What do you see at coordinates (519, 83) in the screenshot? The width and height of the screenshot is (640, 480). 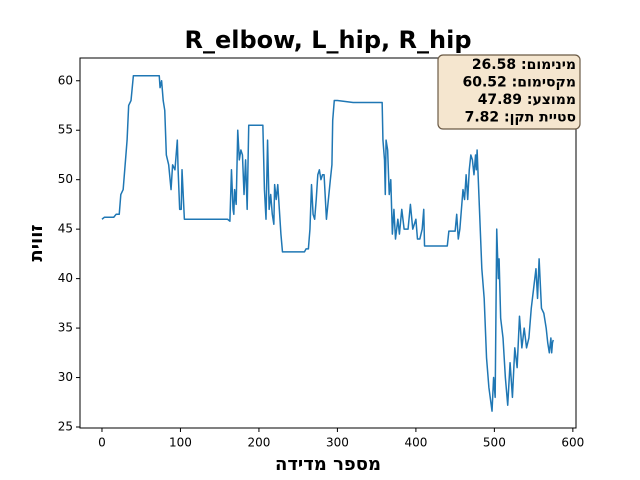 I see `stats-line: מקסימום: 60.52` at bounding box center [519, 83].